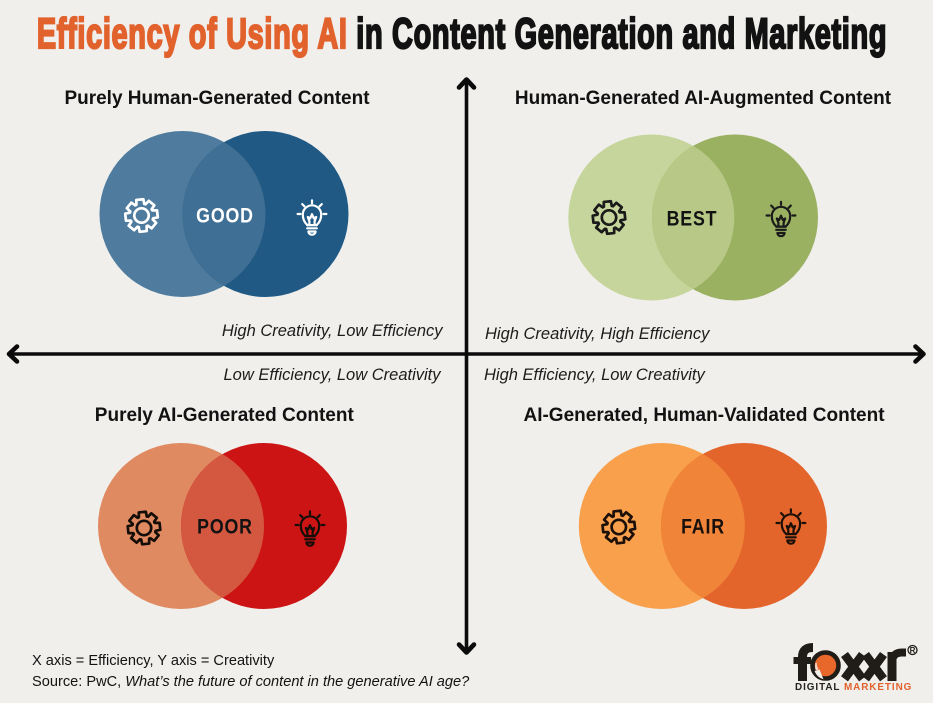 This screenshot has width=933, height=703. Describe the element at coordinates (853, 687) in the screenshot. I see `svg-text: DIGITAL MARKETING` at that location.